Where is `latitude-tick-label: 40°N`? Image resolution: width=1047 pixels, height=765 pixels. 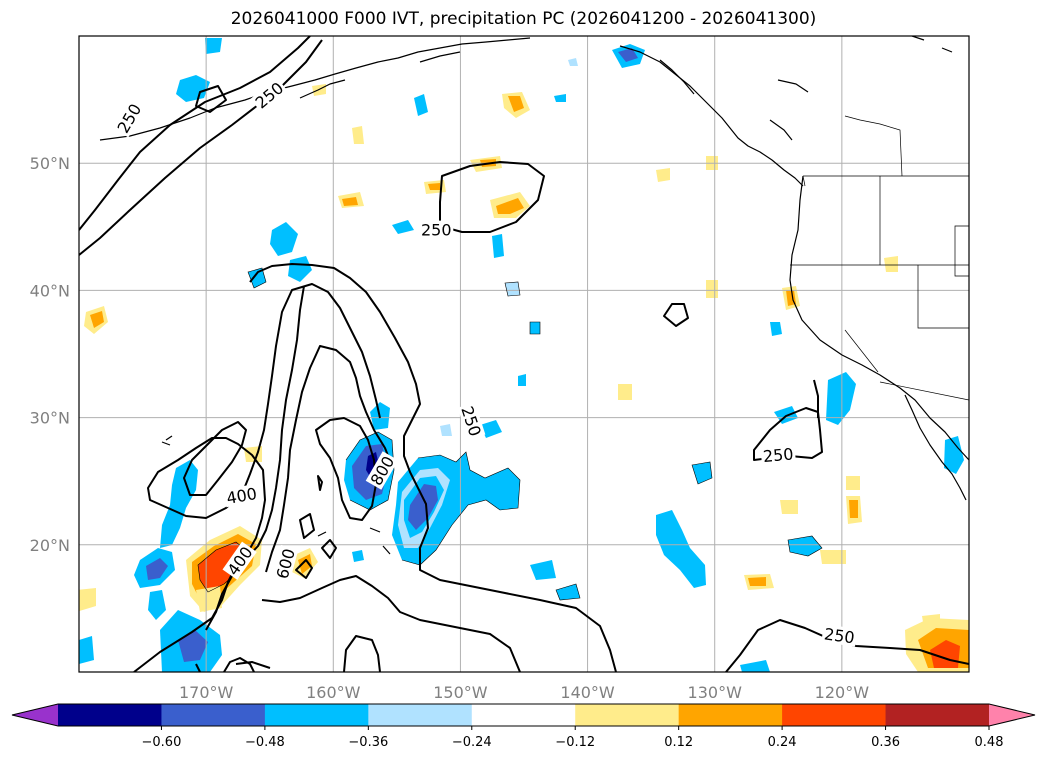 latitude-tick-label: 40°N is located at coordinates (50, 290).